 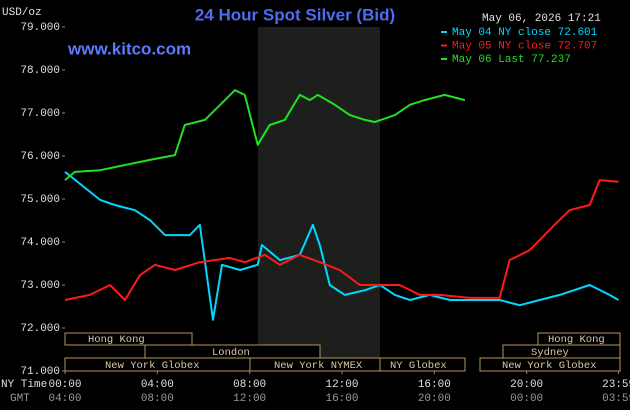 What do you see at coordinates (418, 366) in the screenshot?
I see `session-label: NY Globex` at bounding box center [418, 366].